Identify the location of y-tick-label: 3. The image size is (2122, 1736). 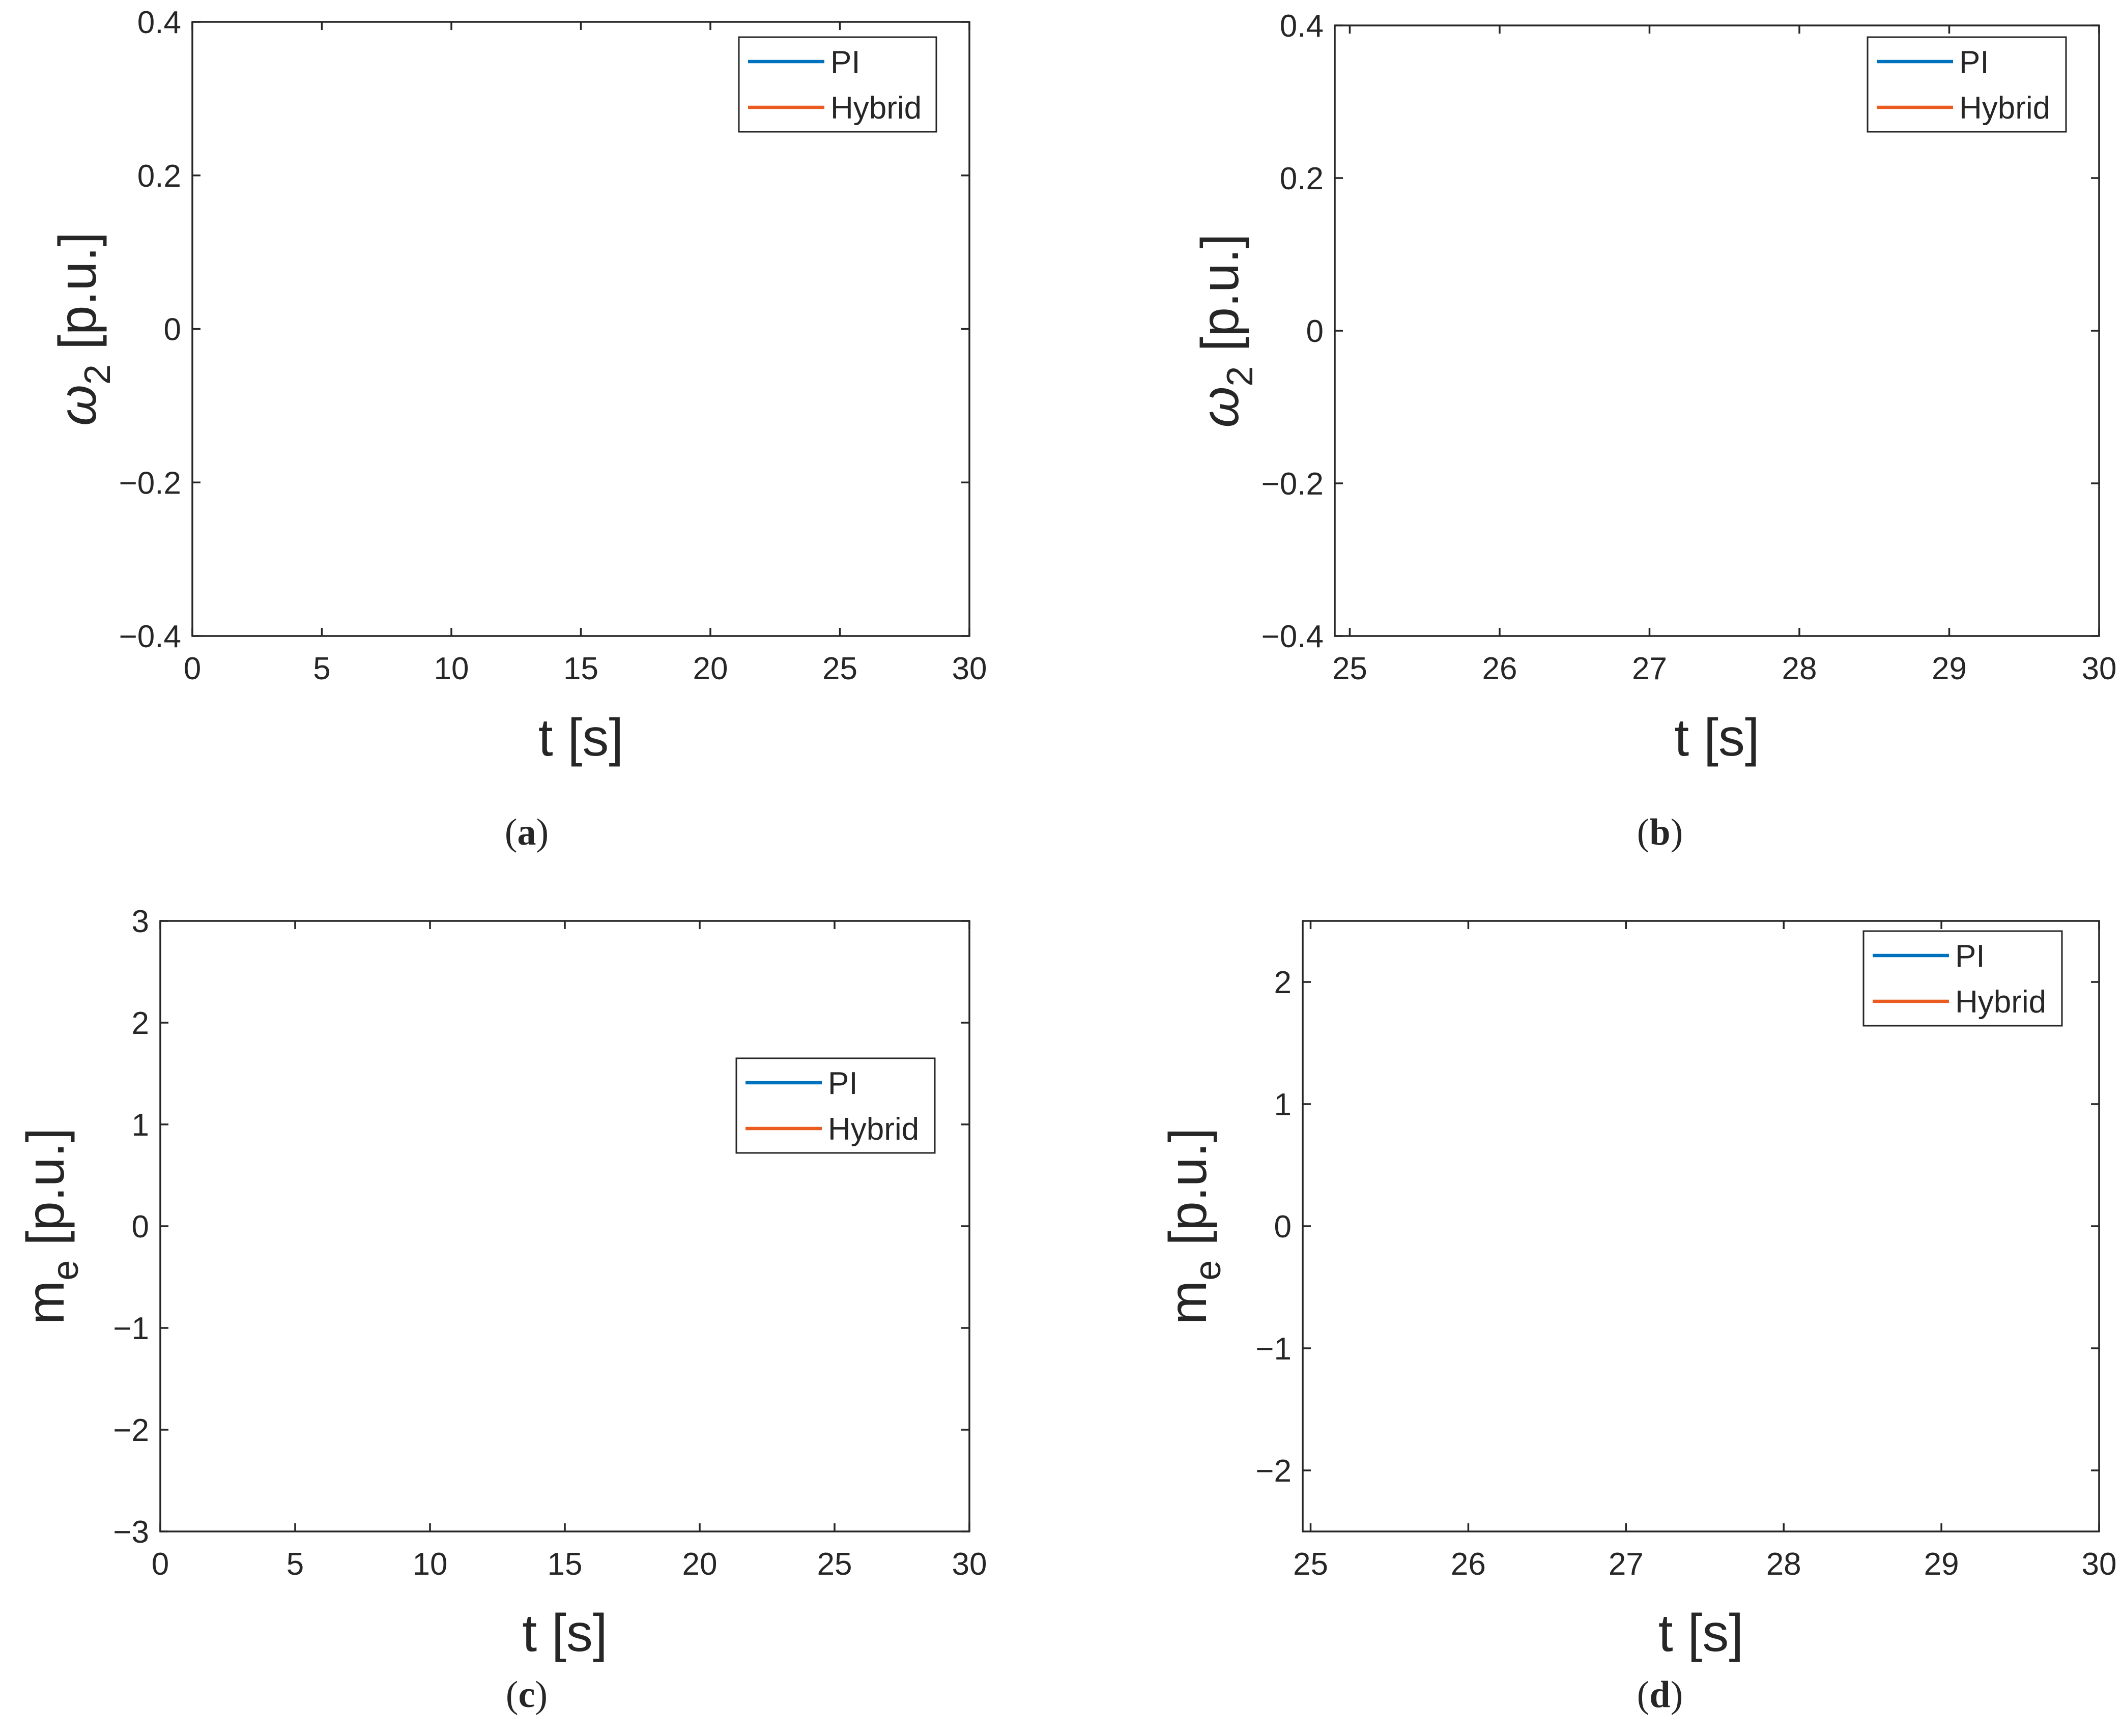
(140, 922).